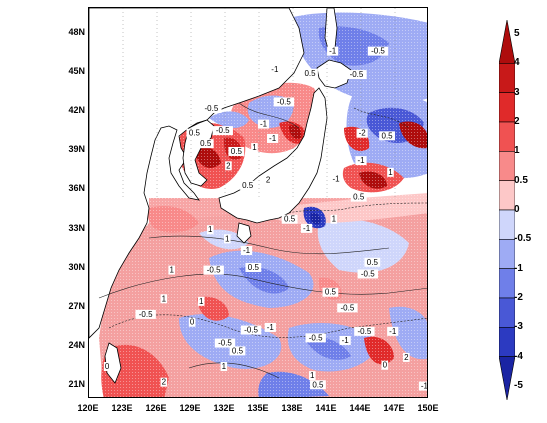  I want to click on latitude-tick-label: 21N, so click(76, 383).